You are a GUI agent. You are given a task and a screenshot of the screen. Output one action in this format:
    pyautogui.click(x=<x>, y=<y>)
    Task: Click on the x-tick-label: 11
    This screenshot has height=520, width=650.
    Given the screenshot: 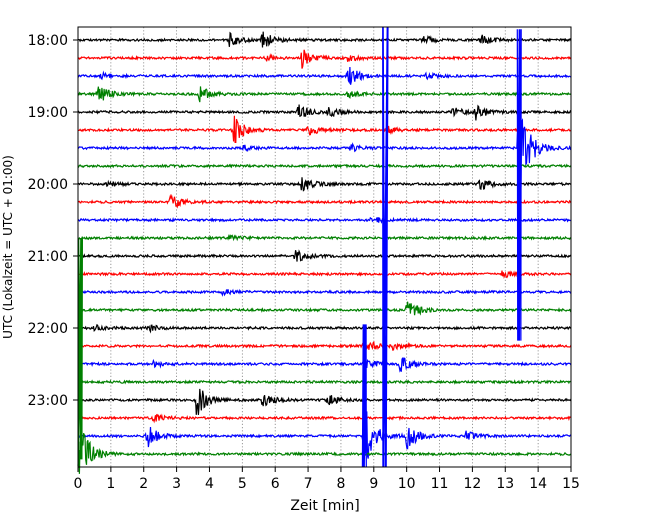 What is the action you would take?
    pyautogui.click(x=440, y=484)
    